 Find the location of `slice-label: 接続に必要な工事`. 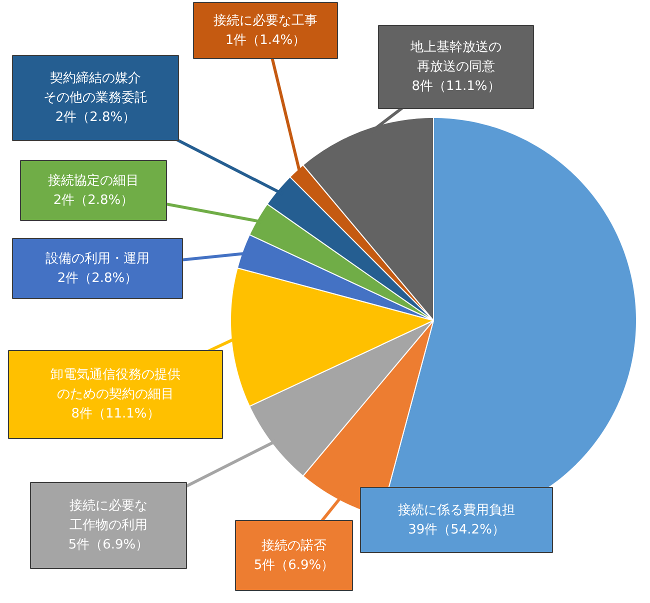

slice-label: 接続に必要な工事 is located at coordinates (266, 20).